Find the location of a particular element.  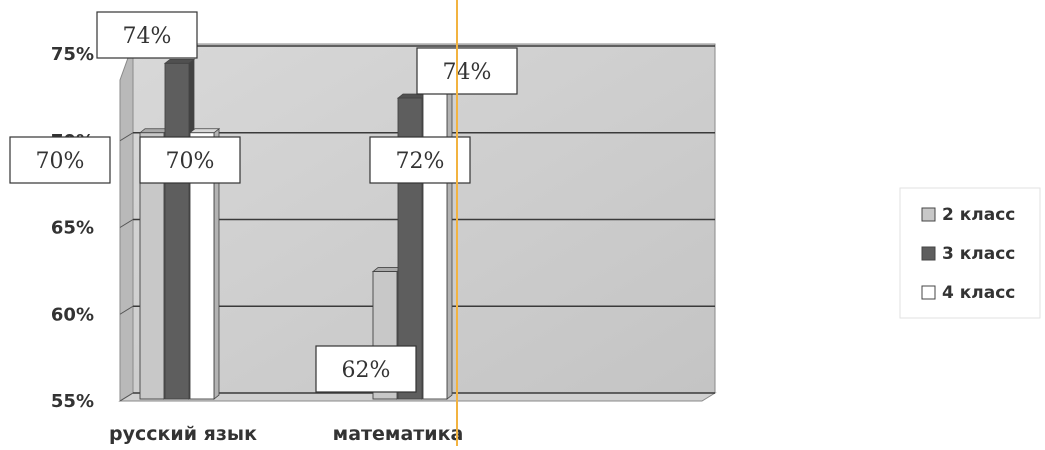

y-axis: 55%60%65%70%75% is located at coordinates (72, 228).